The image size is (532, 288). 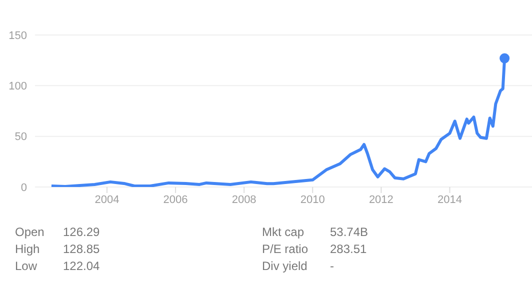 What do you see at coordinates (29, 232) in the screenshot?
I see `text: Open` at bounding box center [29, 232].